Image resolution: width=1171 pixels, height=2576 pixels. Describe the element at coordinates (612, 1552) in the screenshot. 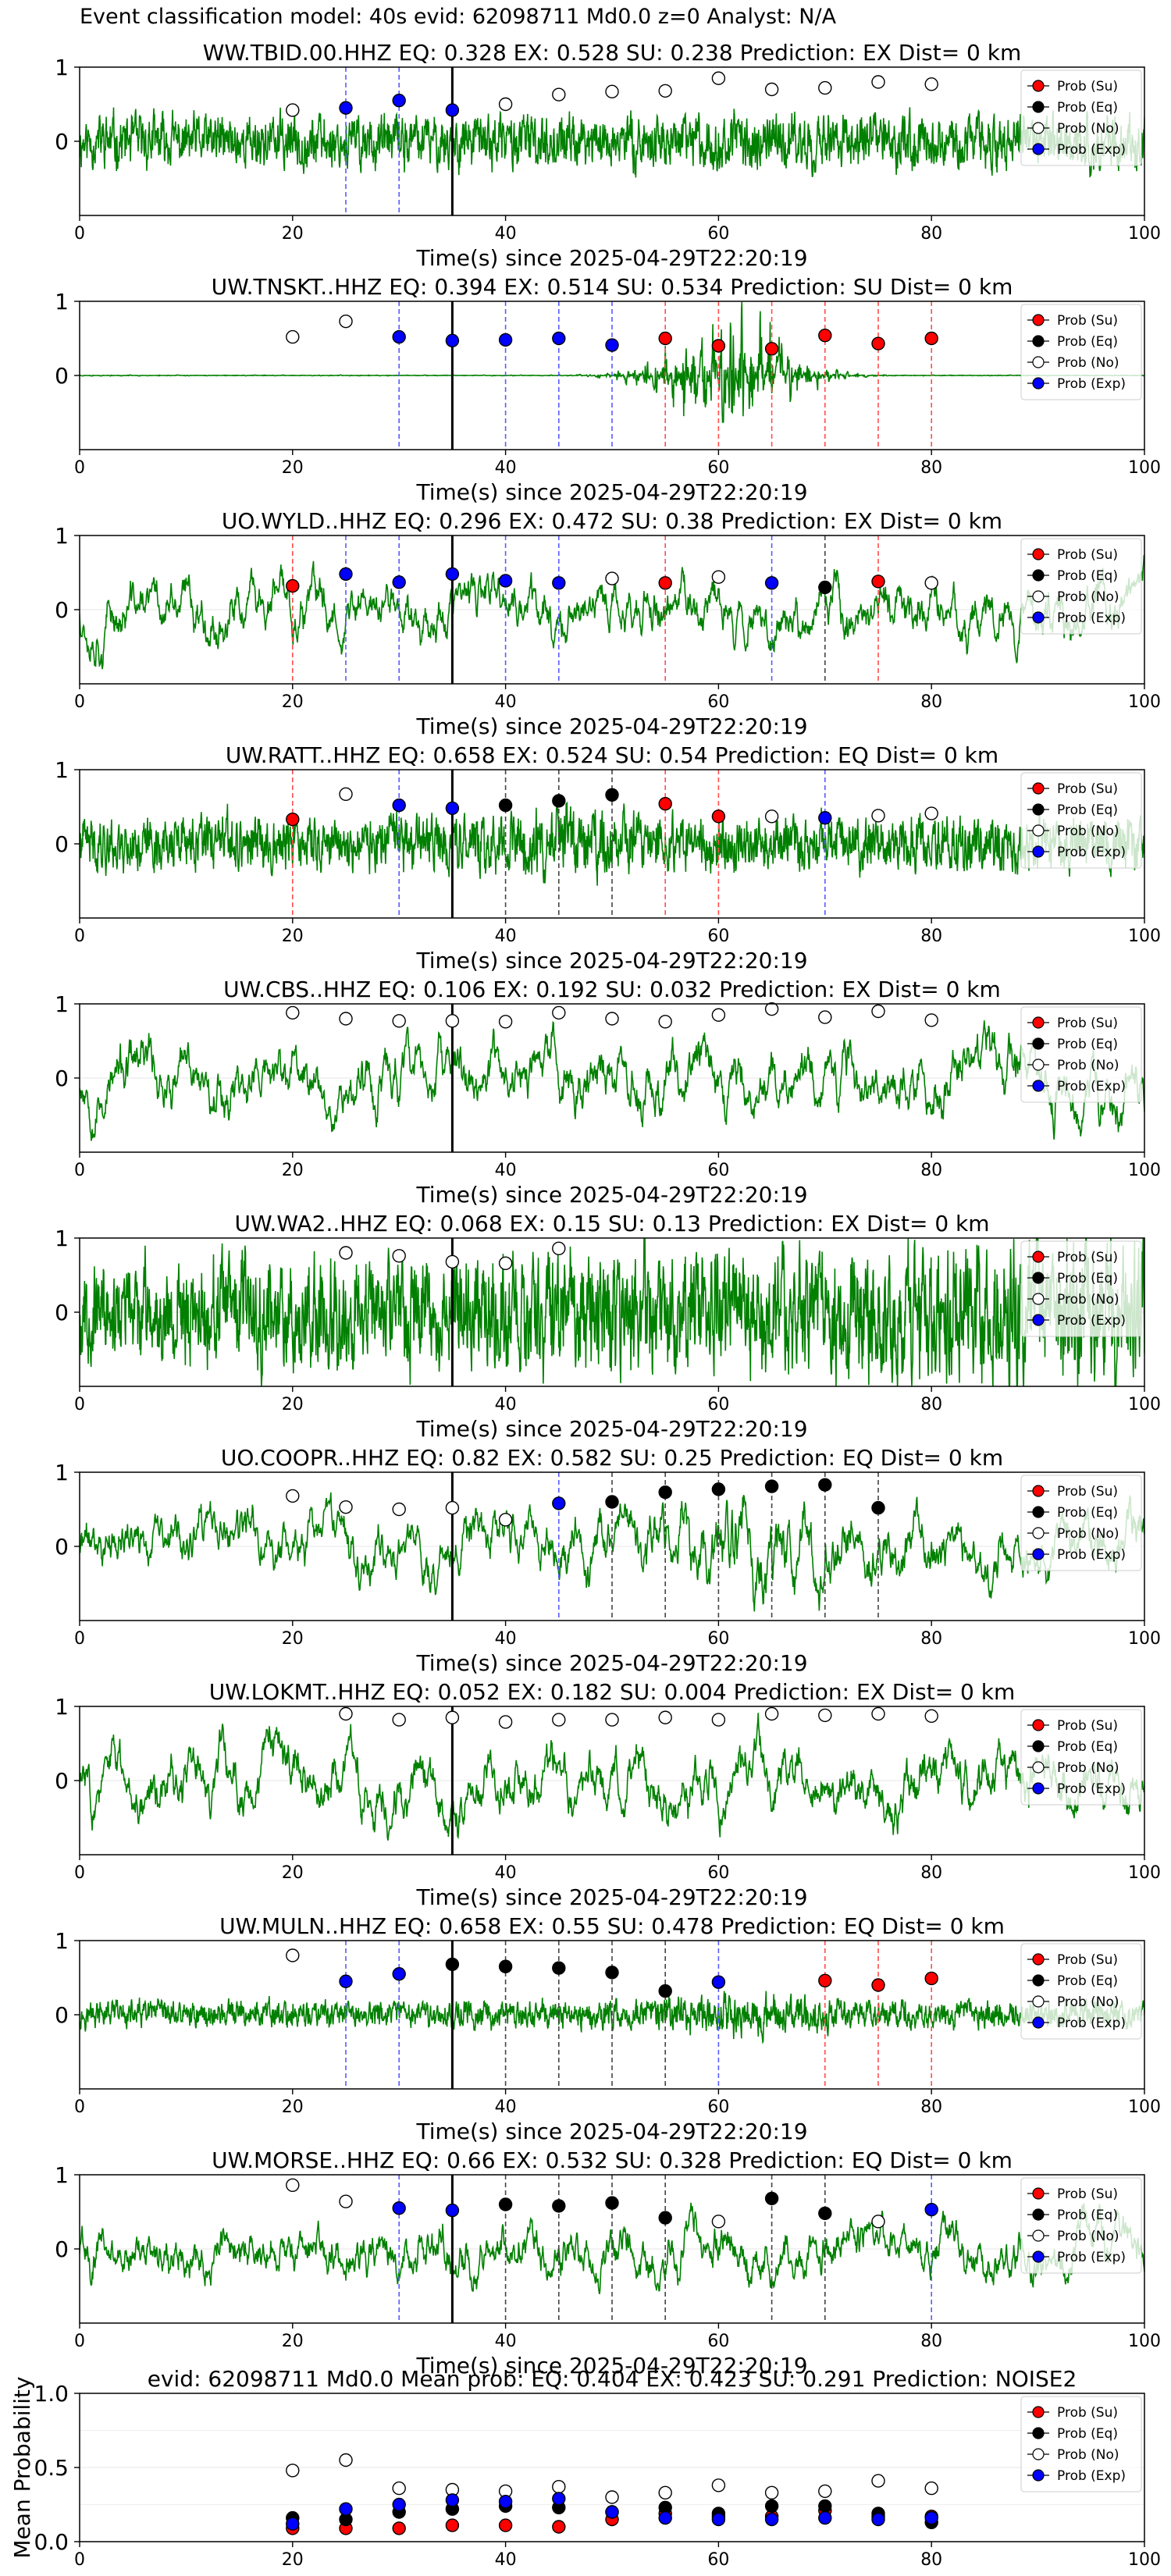

I see `waveform-trace` at that location.